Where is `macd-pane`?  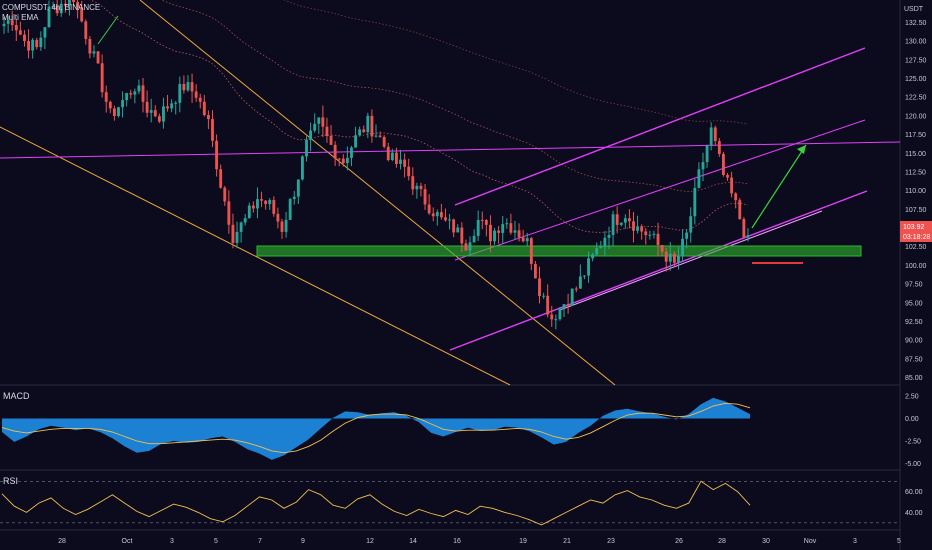
macd-pane is located at coordinates (376, 428).